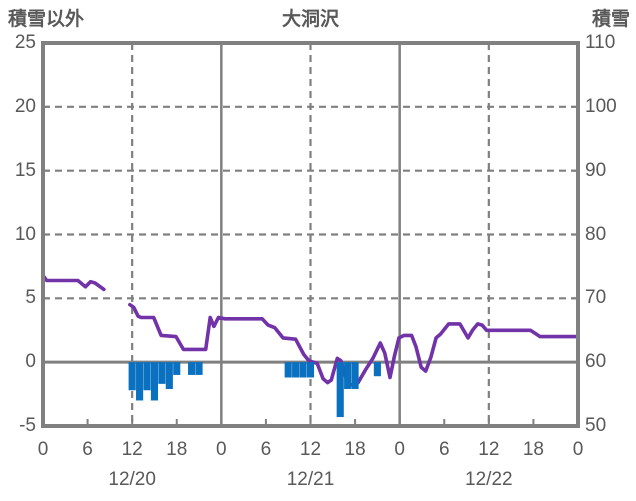  I want to click on y-left-tick-label: -5, so click(27, 425).